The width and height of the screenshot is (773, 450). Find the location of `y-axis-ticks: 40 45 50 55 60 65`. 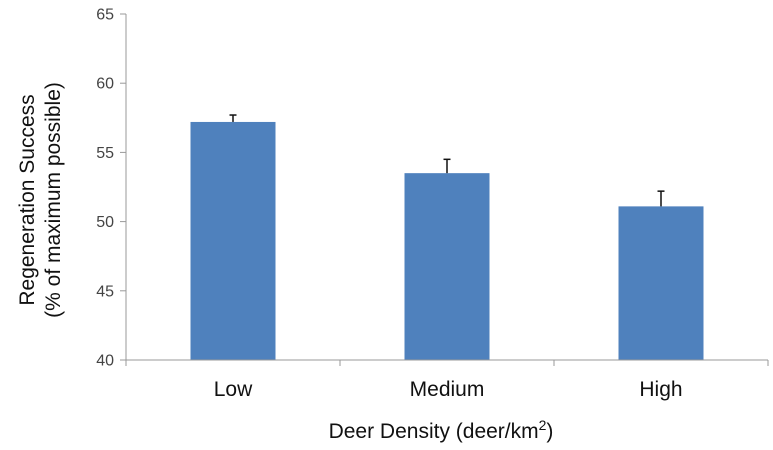

y-axis-ticks: 40 45 50 55 60 65 is located at coordinates (111, 188).